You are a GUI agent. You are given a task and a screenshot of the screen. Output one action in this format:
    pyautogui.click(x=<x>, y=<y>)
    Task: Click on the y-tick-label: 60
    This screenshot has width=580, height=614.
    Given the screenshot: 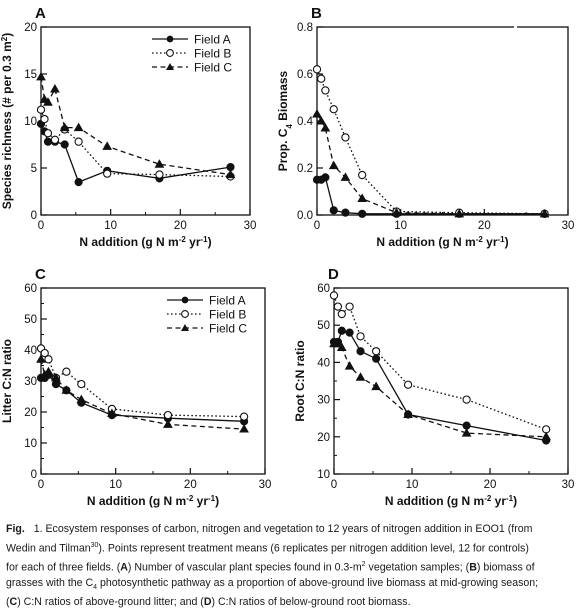 What is the action you would take?
    pyautogui.click(x=323, y=289)
    